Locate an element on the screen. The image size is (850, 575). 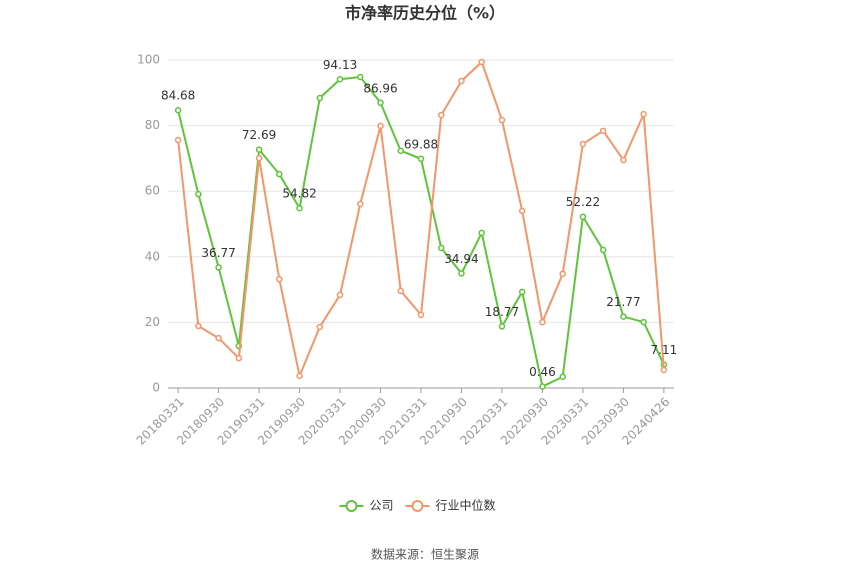
data-label: 94.13 is located at coordinates (340, 65).